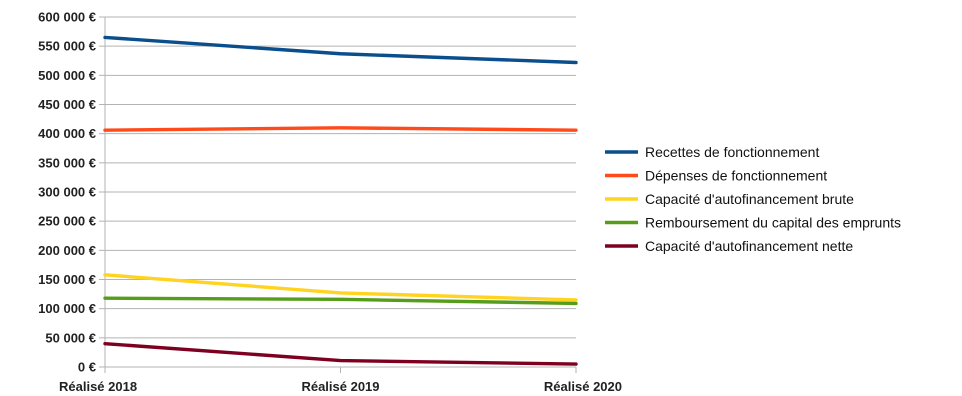 This screenshot has height=396, width=962. I want to click on y-tick-label: 500 000 €, so click(67, 75).